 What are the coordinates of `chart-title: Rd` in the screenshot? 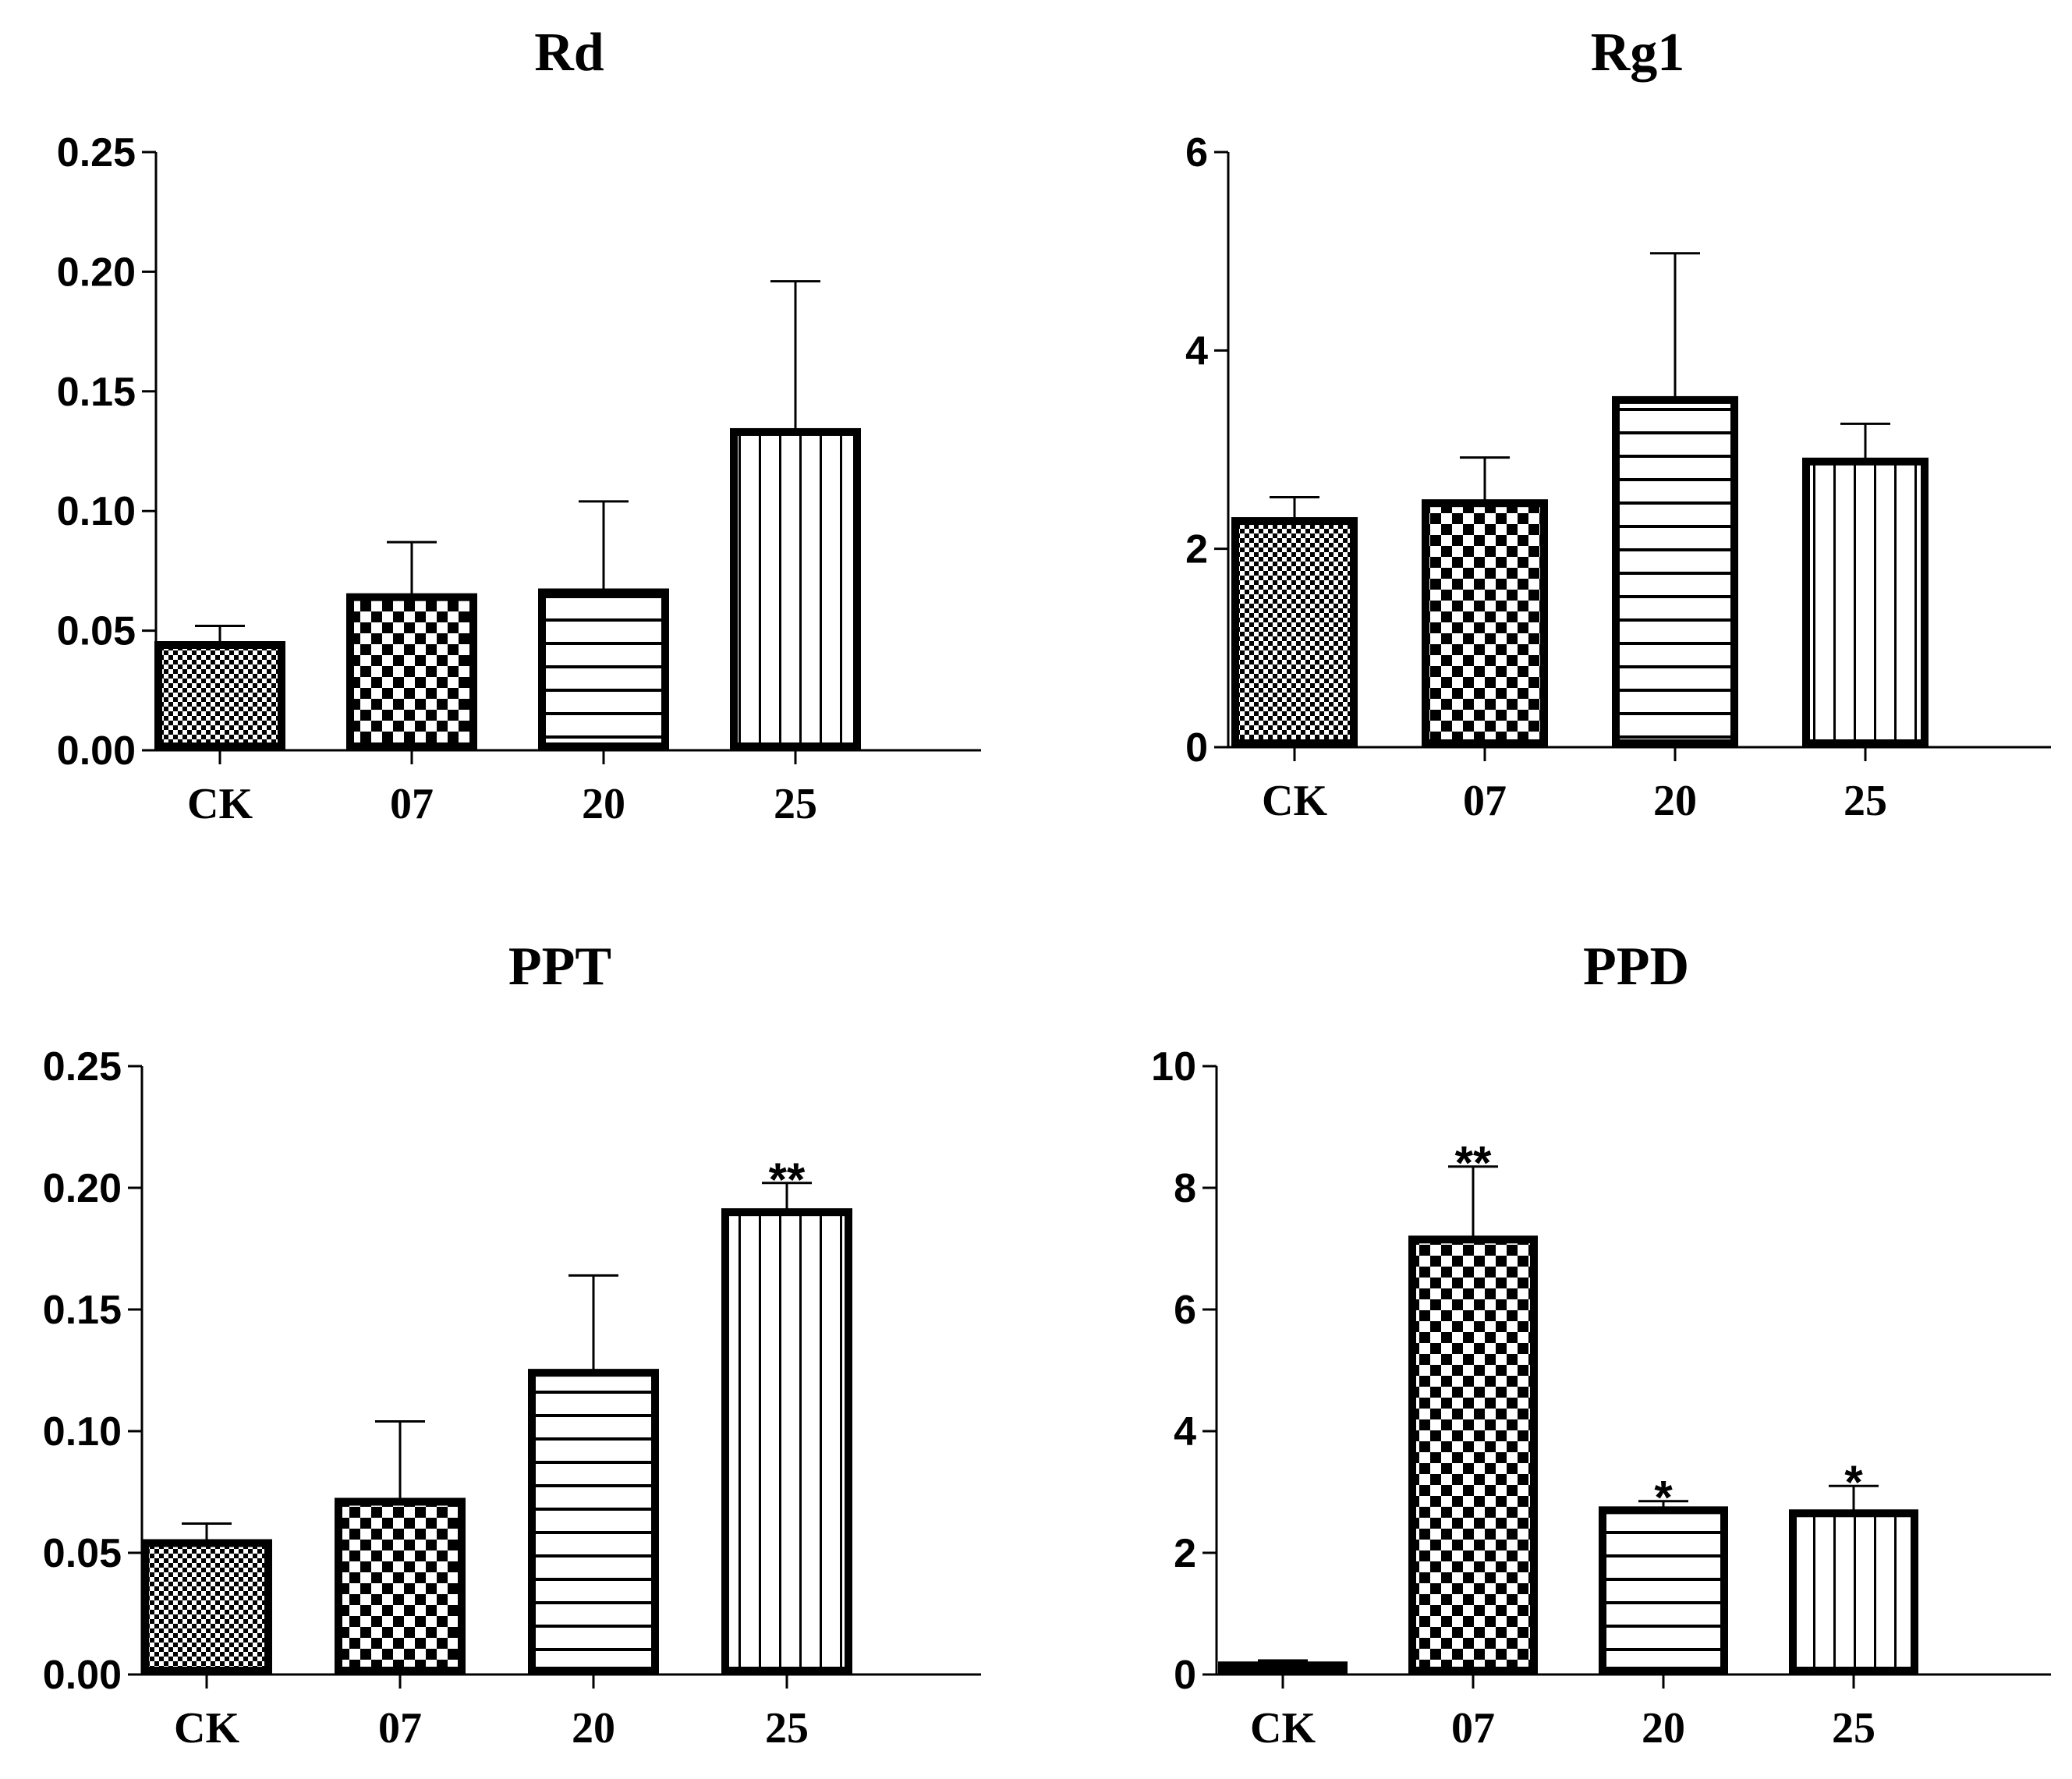 It's located at (569, 53).